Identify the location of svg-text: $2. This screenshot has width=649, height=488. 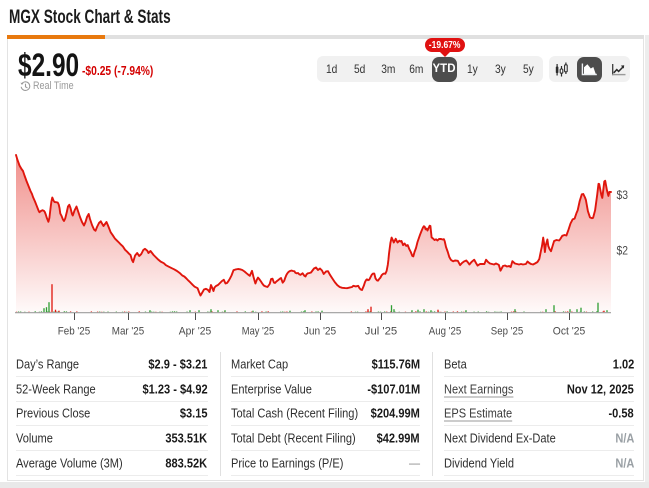
(623, 252).